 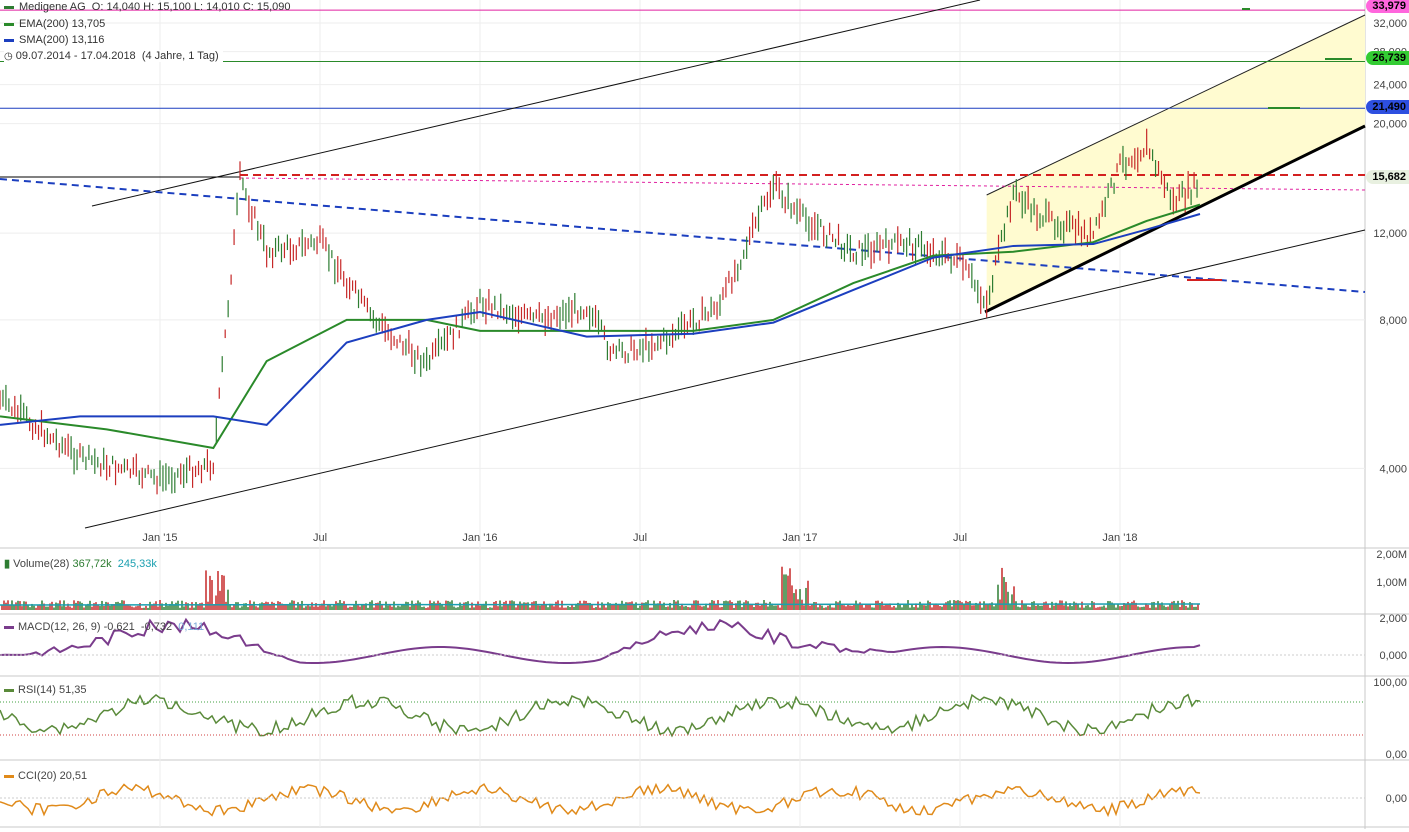 I want to click on cci-line, so click(x=600, y=800).